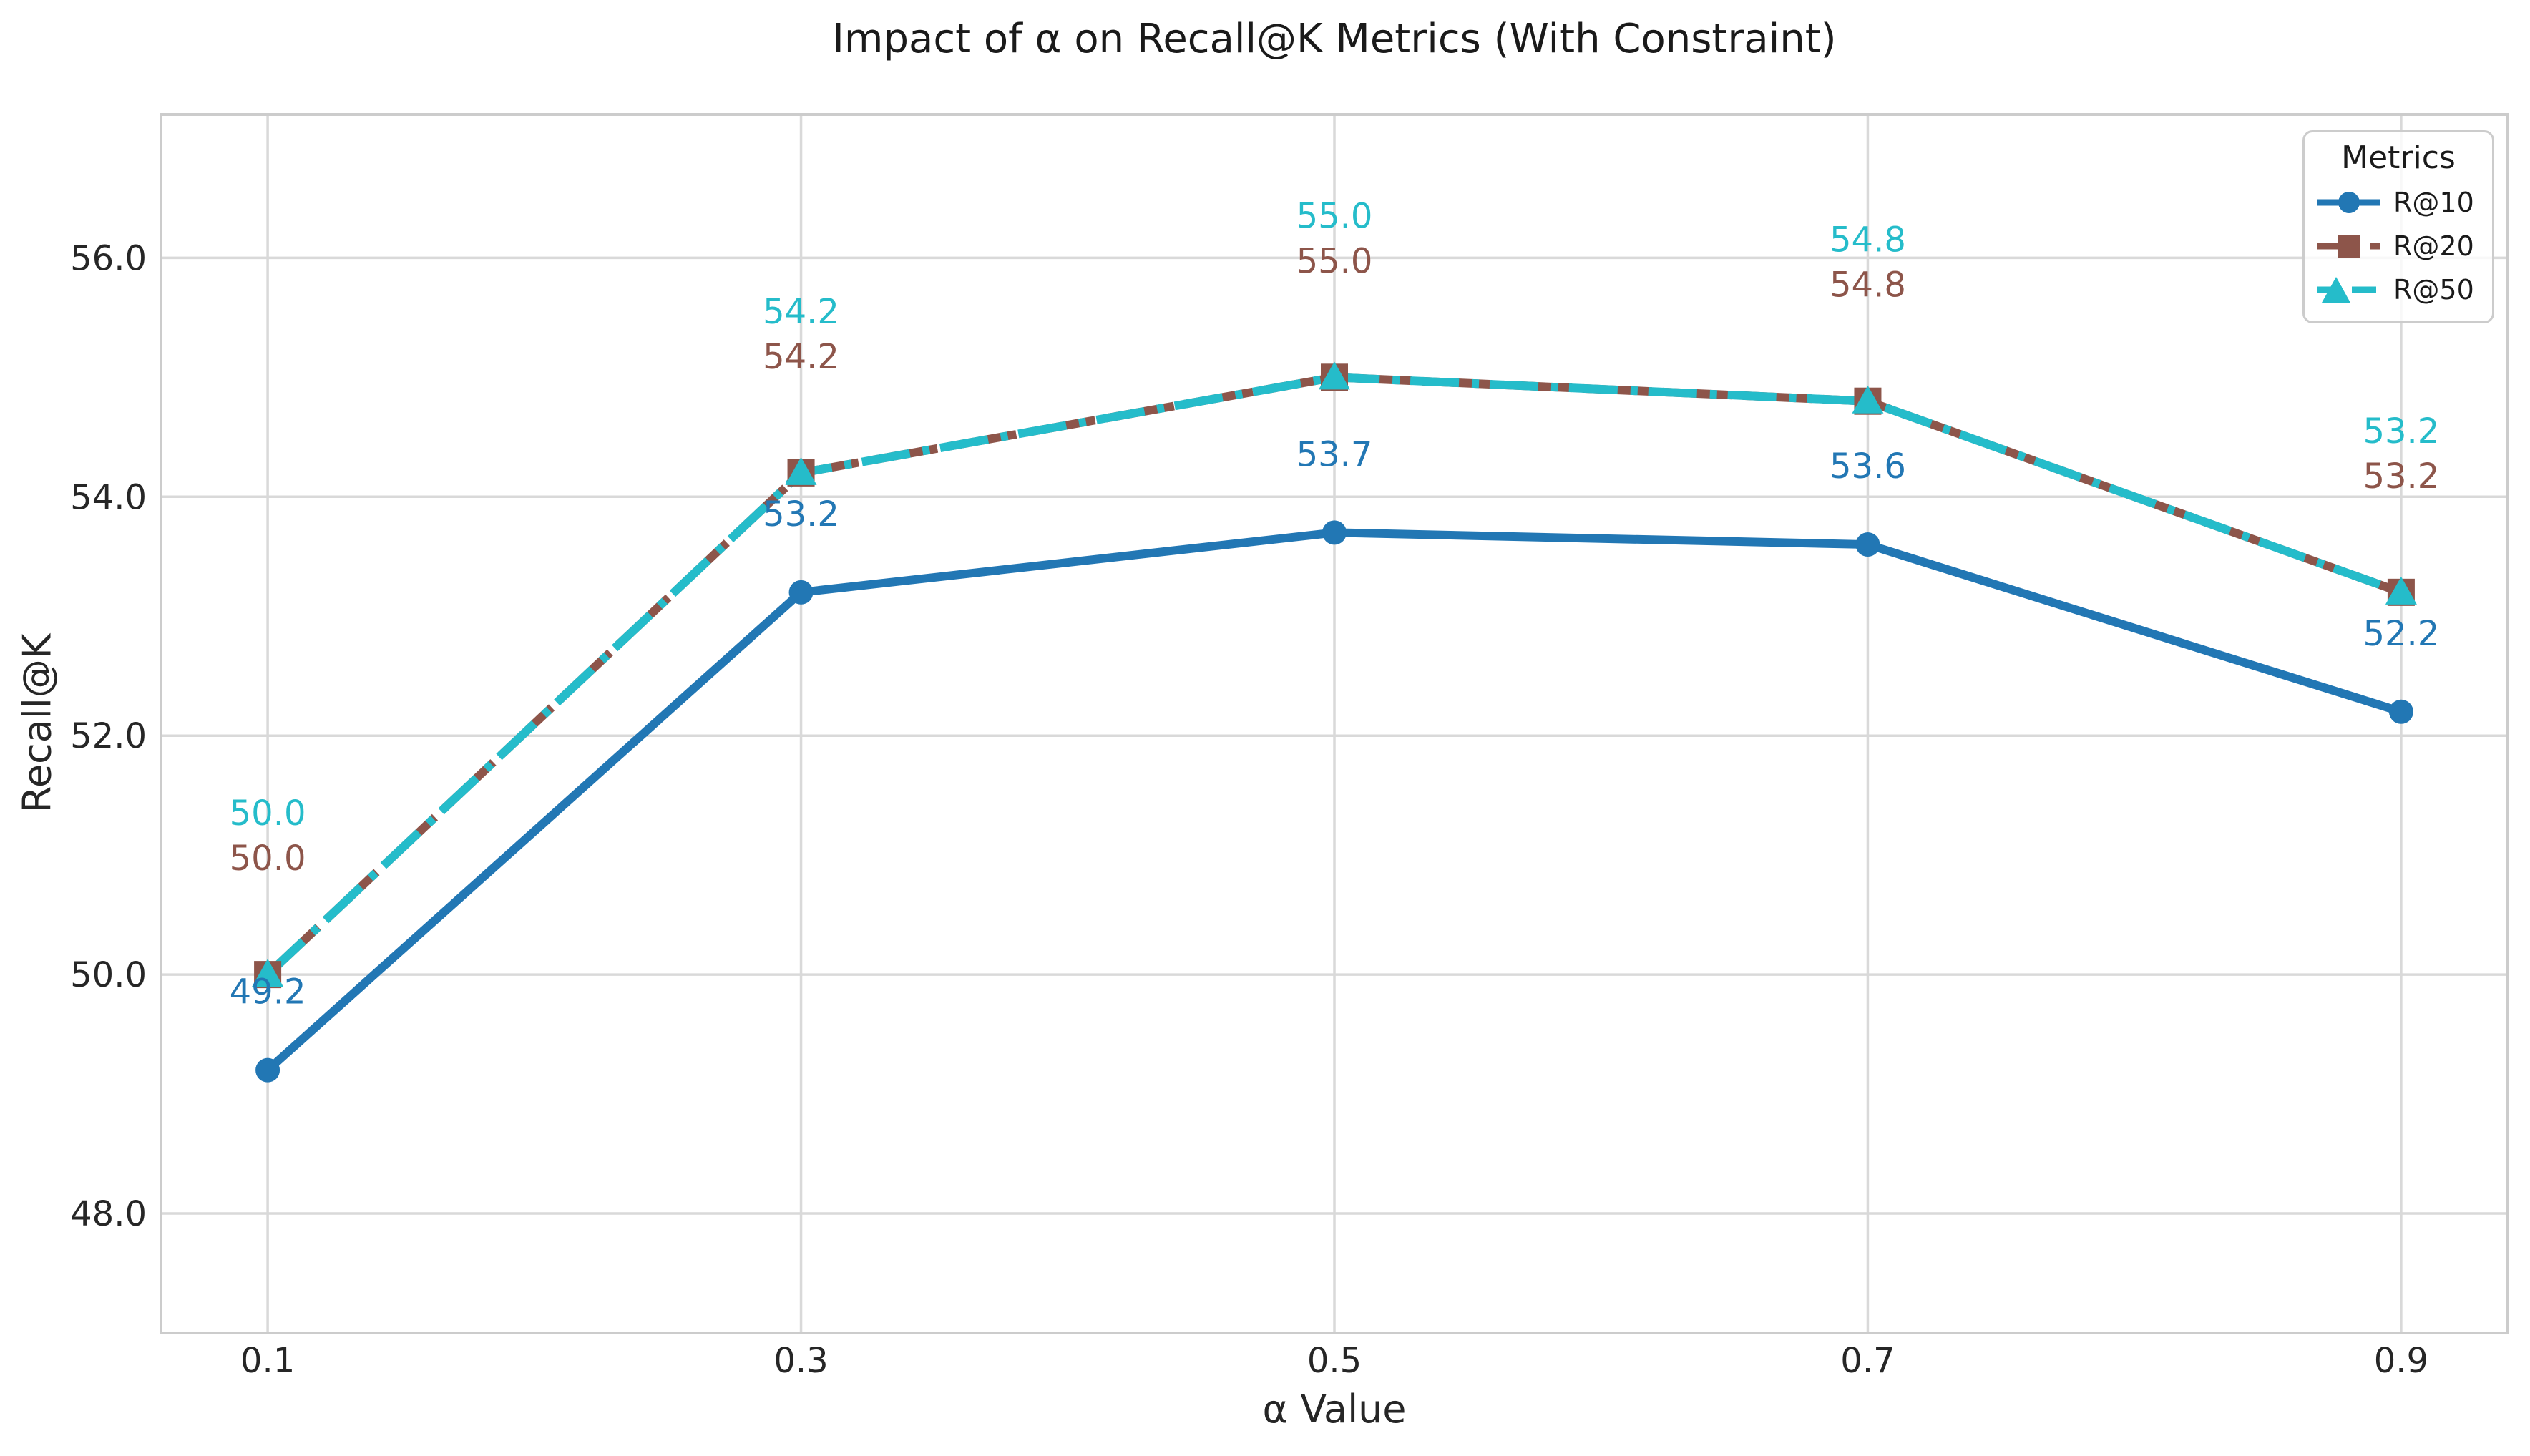  I want to click on x-tick-labels: 0.1 0.3 0.5 0.7 0.9, so click(1334, 1361).